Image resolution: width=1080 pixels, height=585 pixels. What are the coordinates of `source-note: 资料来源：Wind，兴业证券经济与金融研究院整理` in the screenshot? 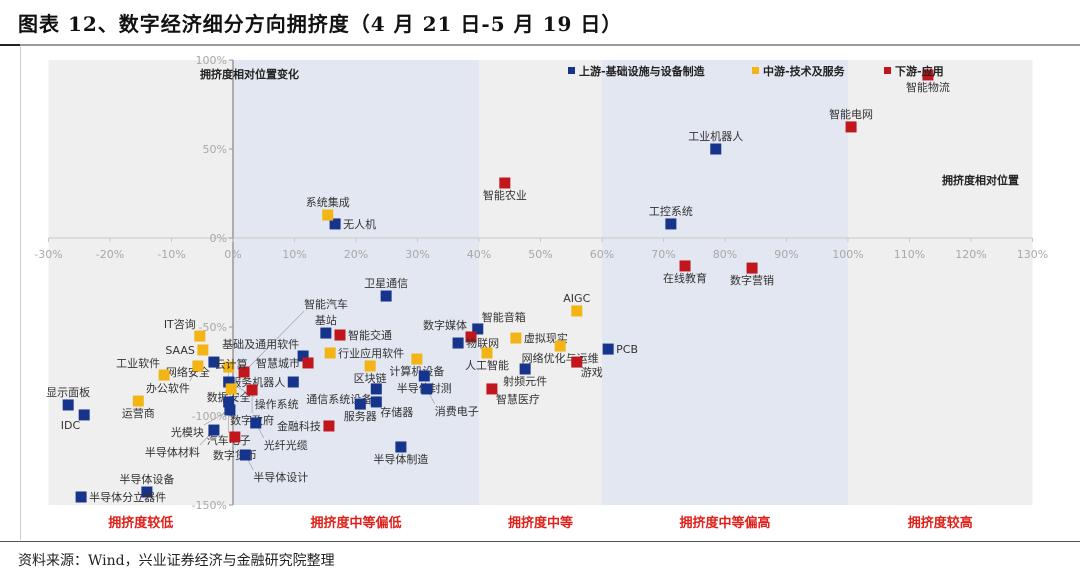 It's located at (176, 561).